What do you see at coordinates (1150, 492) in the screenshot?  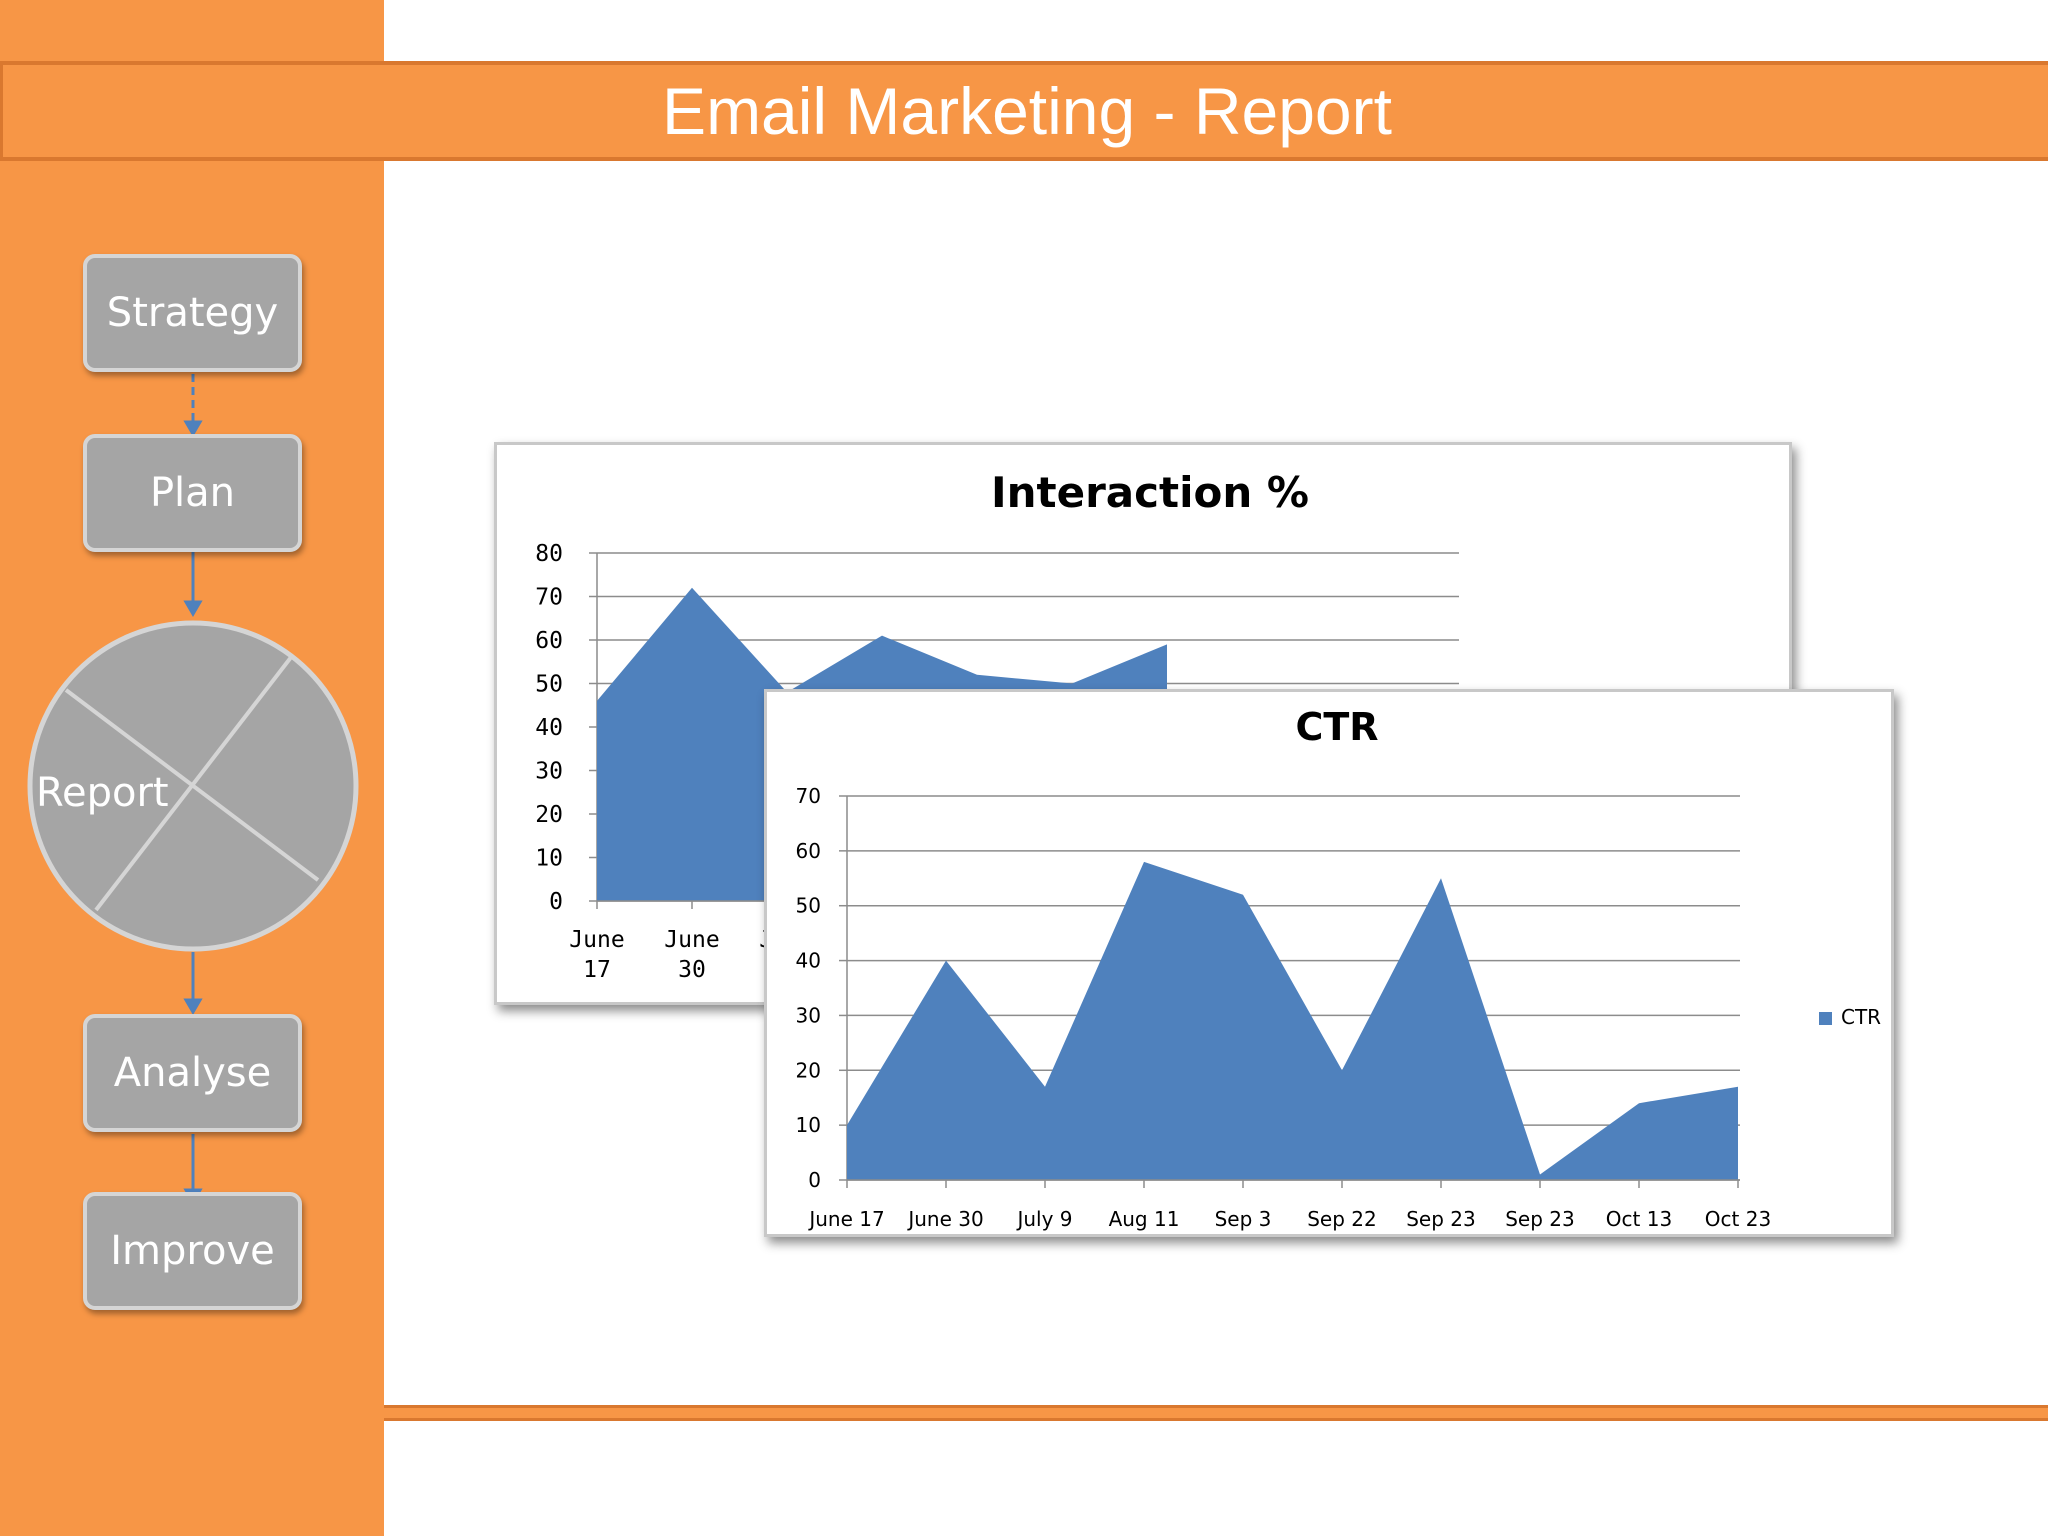 I see `chart-title: Interaction %` at bounding box center [1150, 492].